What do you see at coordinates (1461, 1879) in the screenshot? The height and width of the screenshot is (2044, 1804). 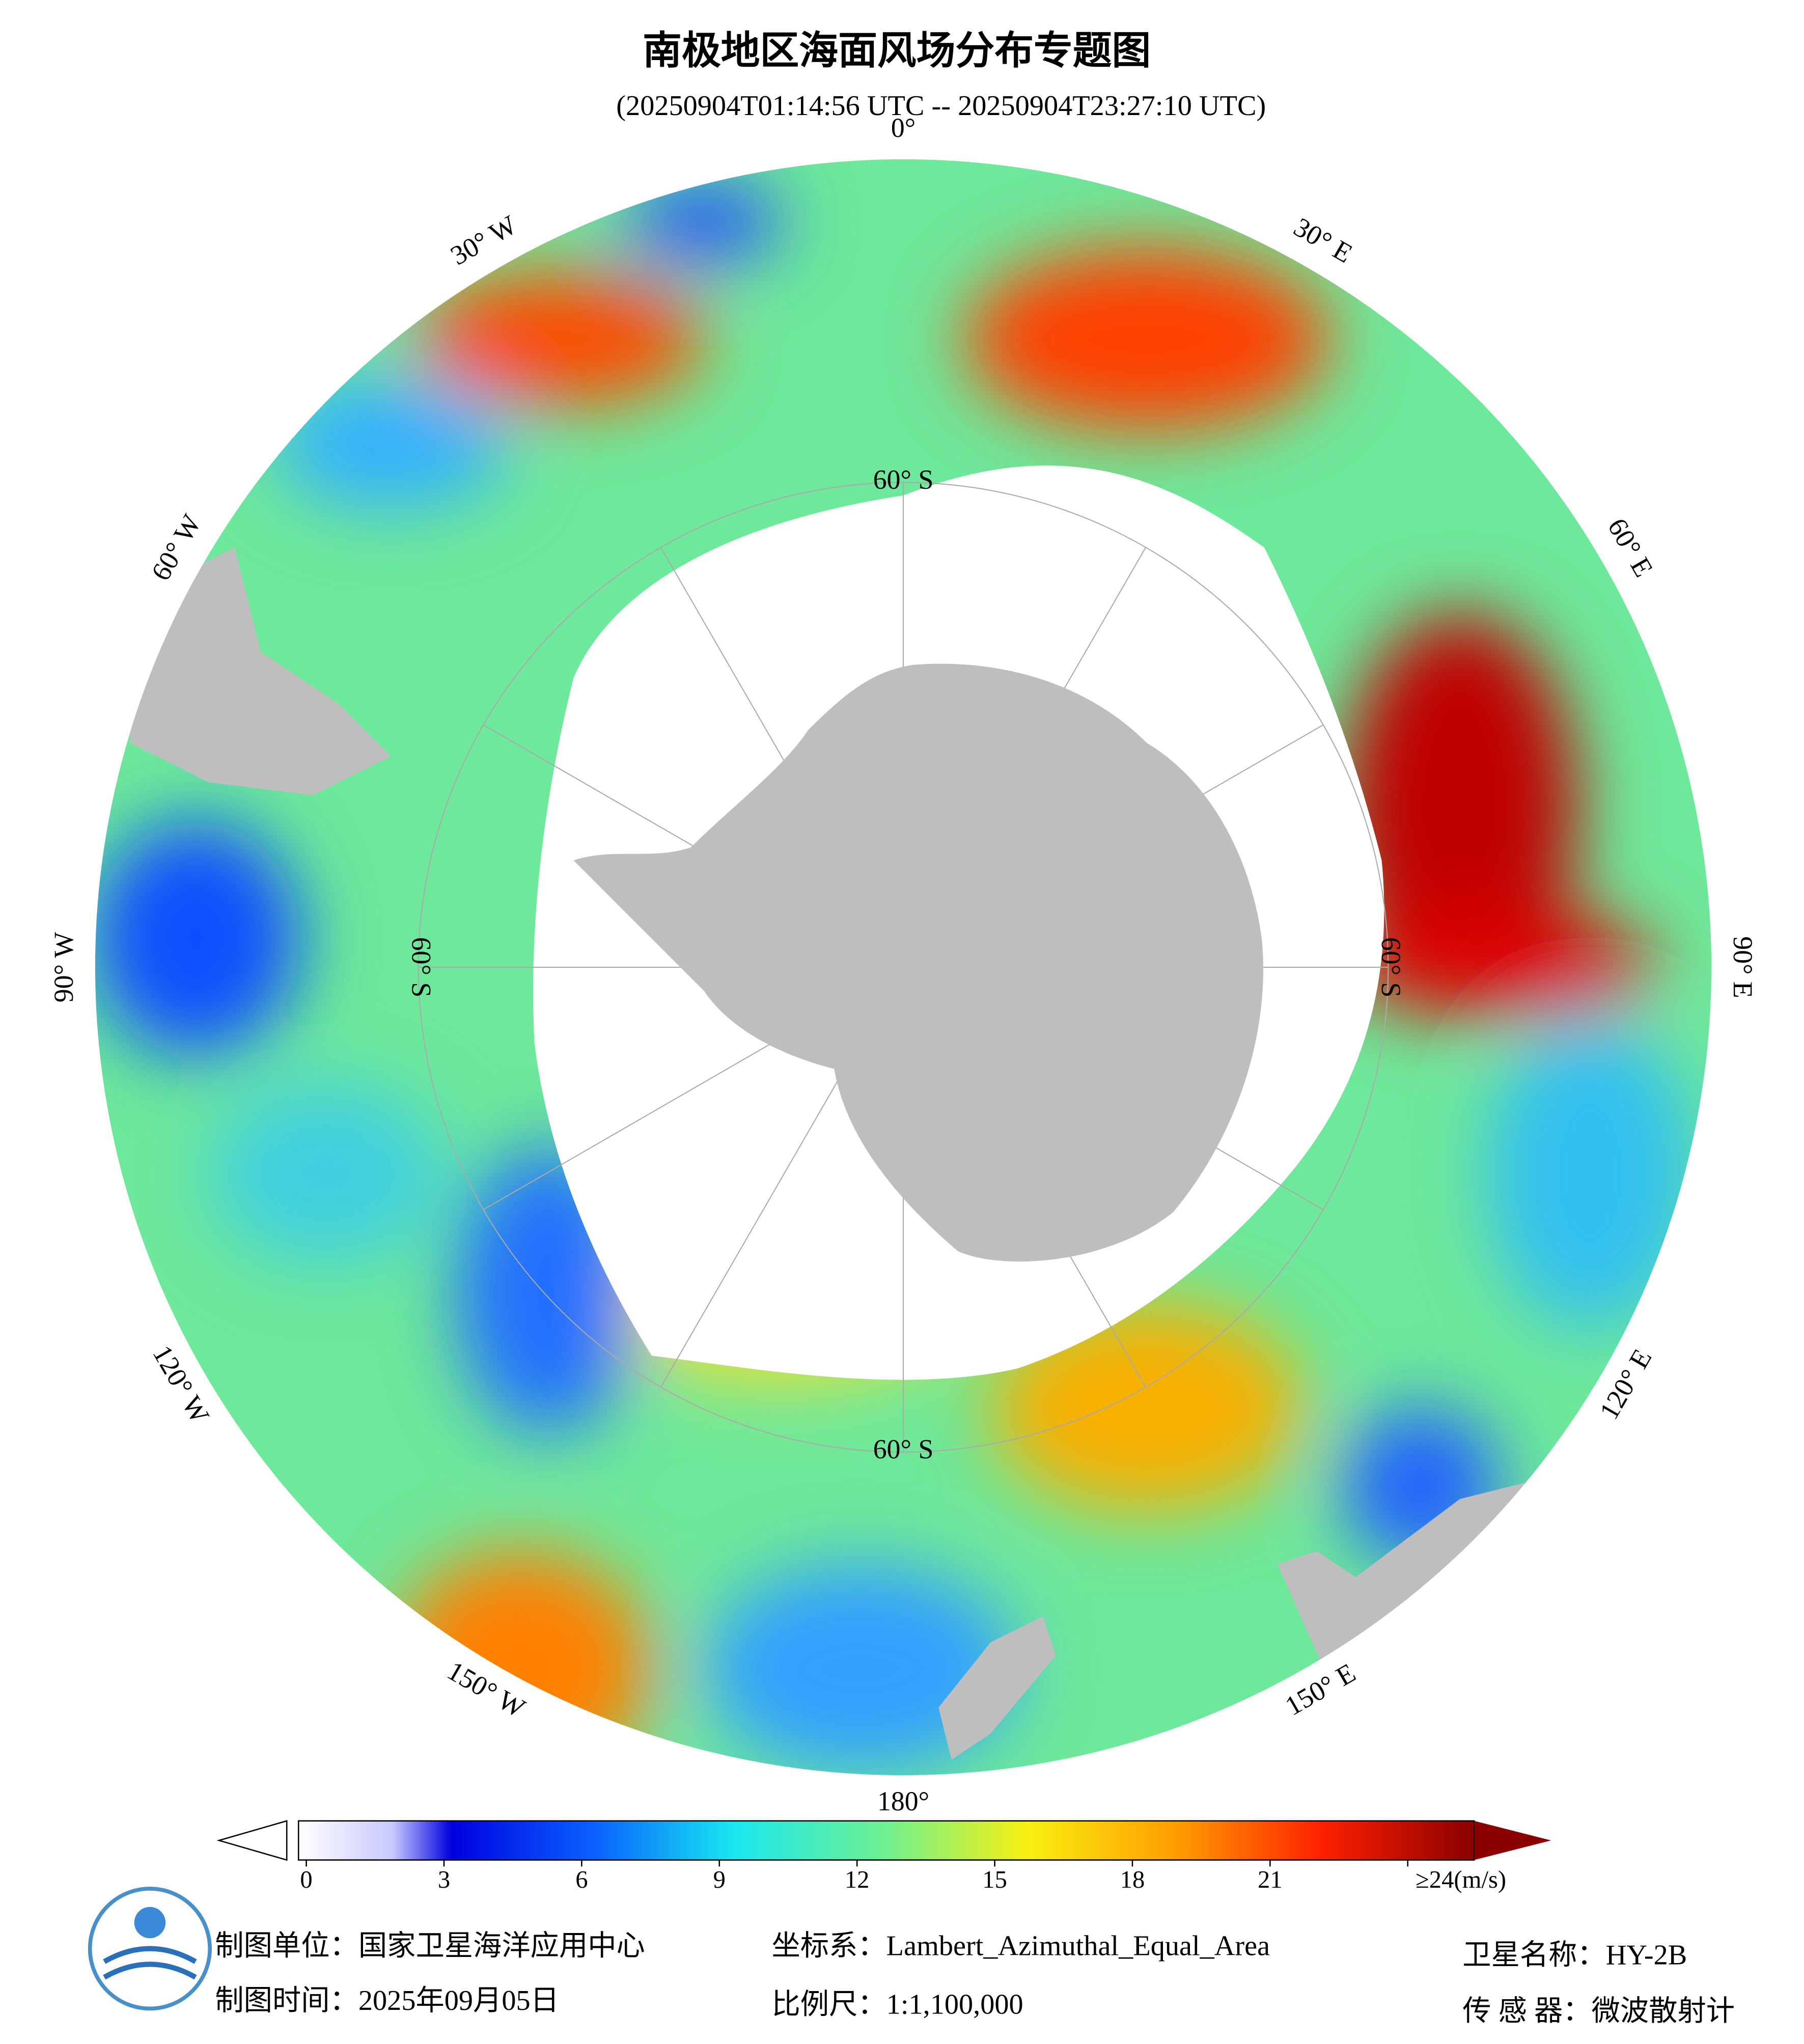 I see `colorbar-tick-label: ≥24(m/s)` at bounding box center [1461, 1879].